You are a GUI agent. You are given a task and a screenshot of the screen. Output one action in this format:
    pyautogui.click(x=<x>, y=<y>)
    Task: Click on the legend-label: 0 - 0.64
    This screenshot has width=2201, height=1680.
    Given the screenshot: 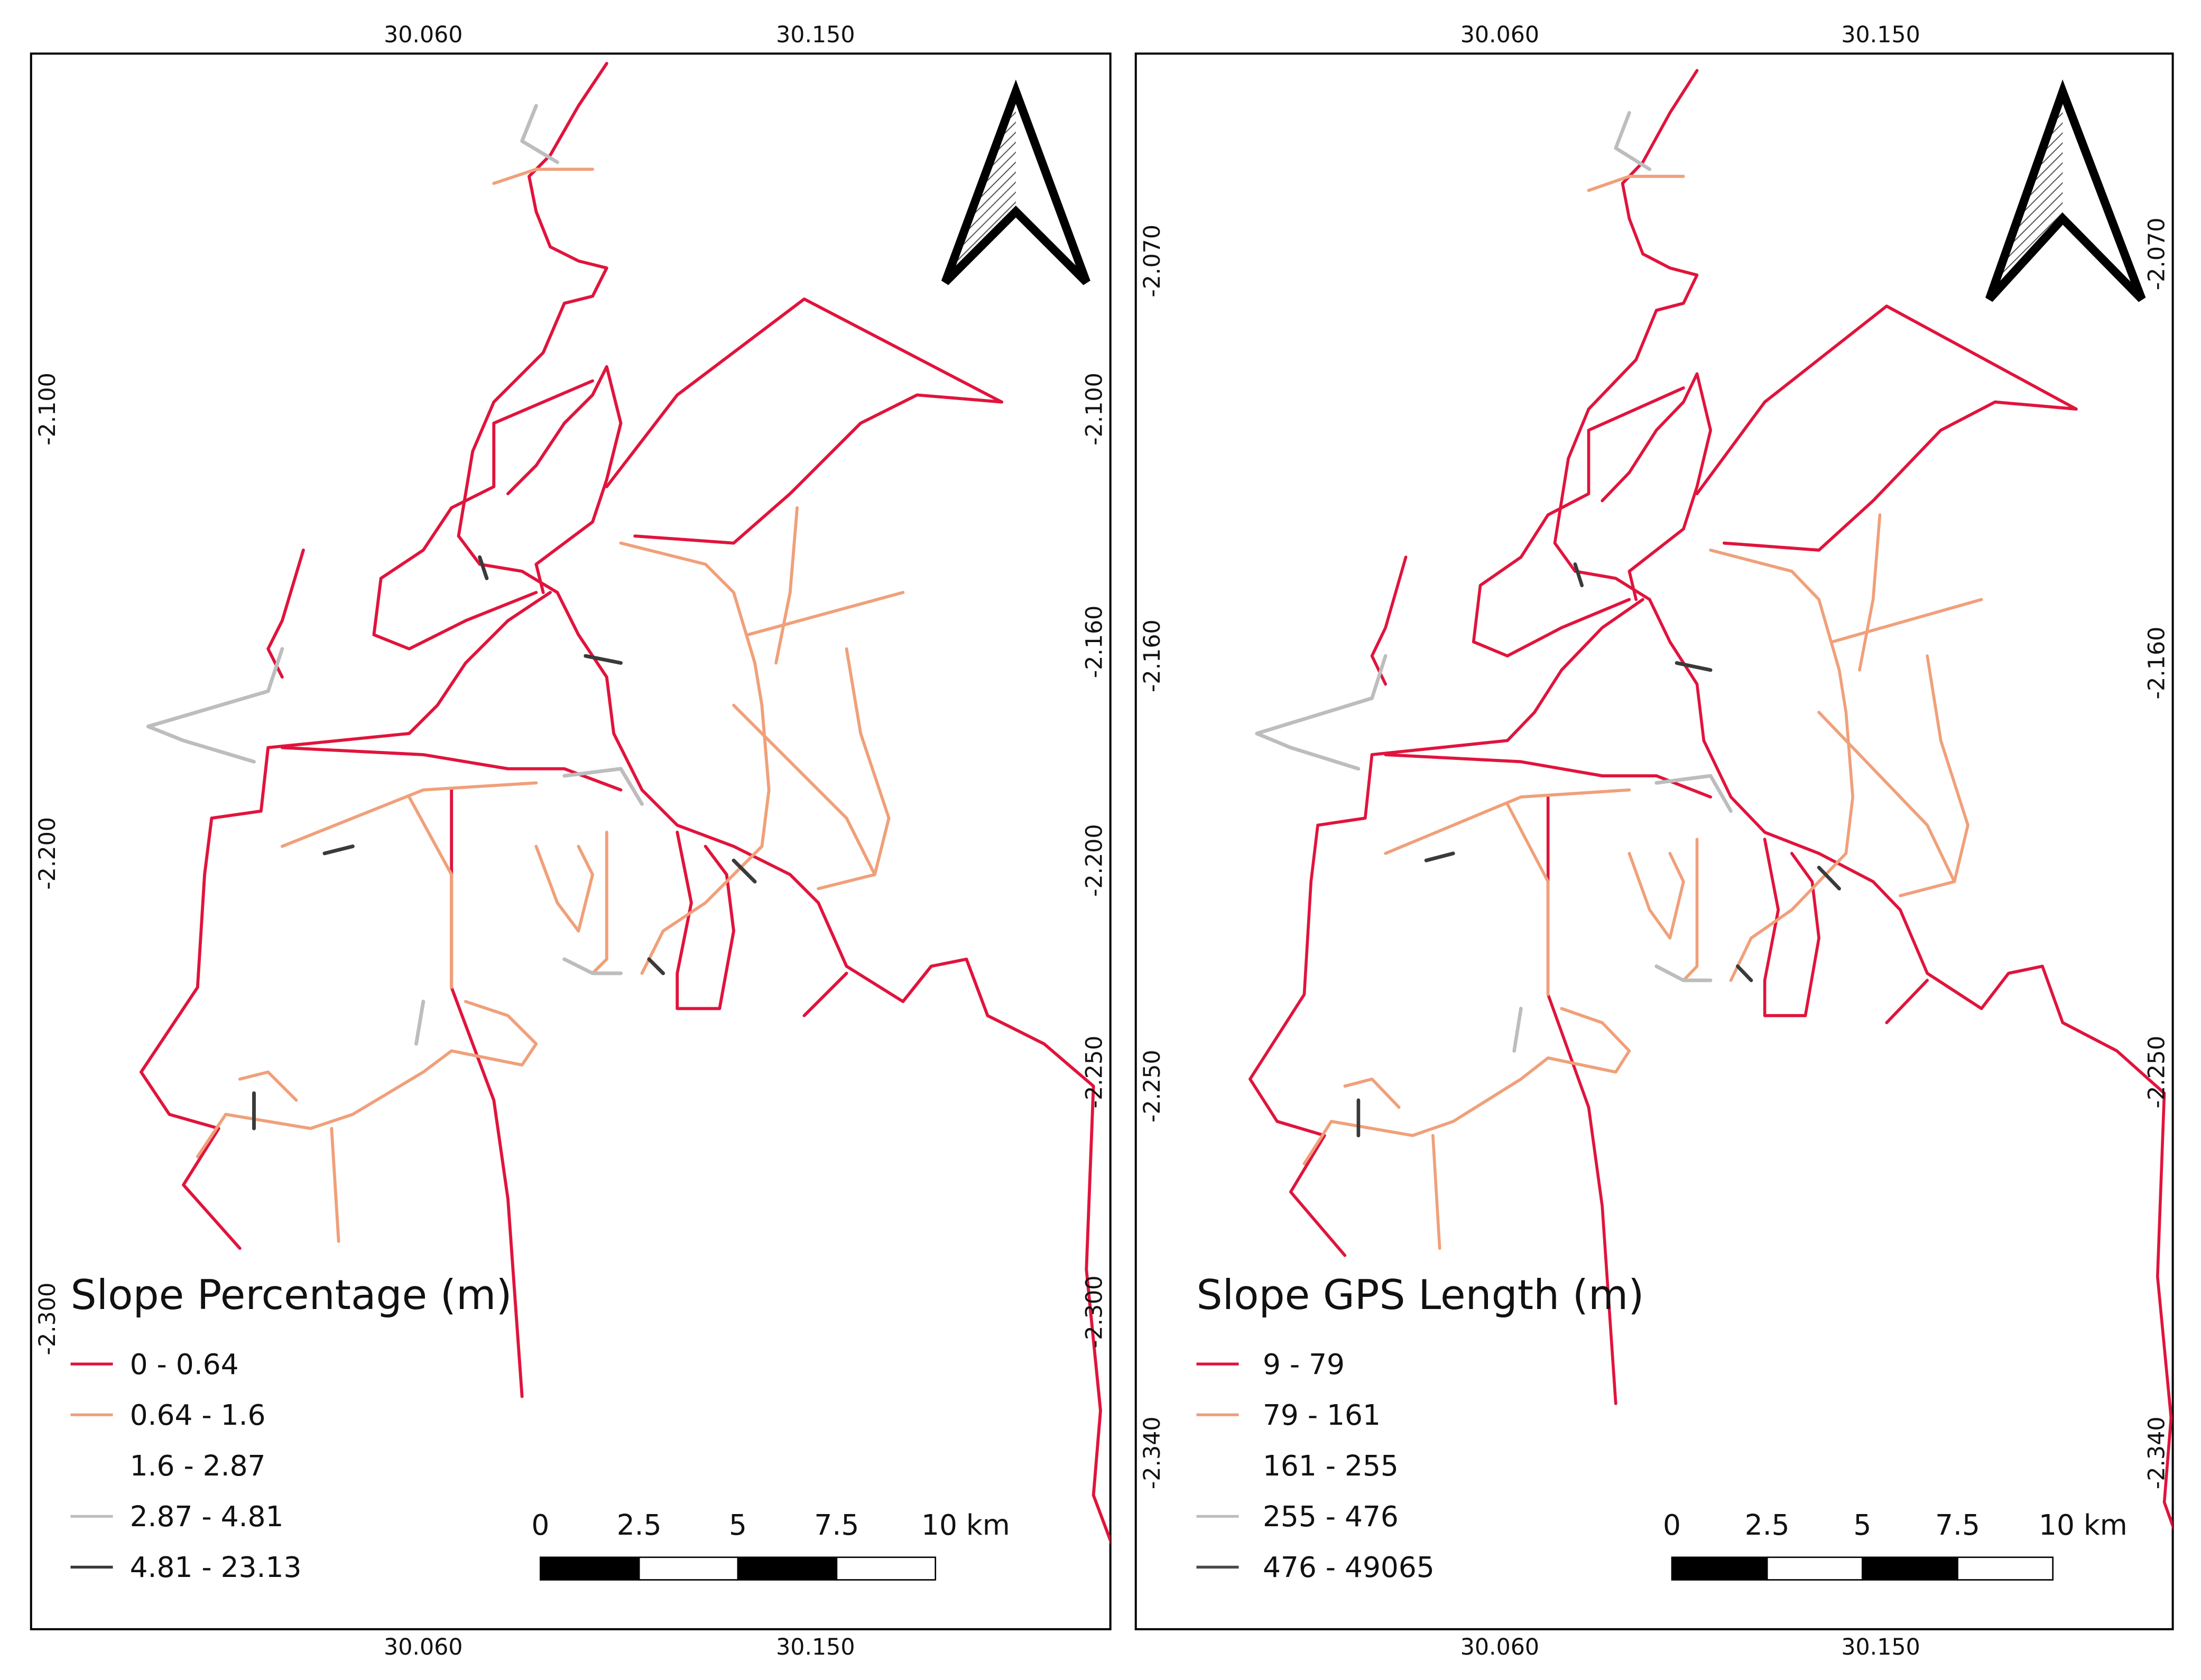 What is the action you would take?
    pyautogui.click(x=184, y=1365)
    